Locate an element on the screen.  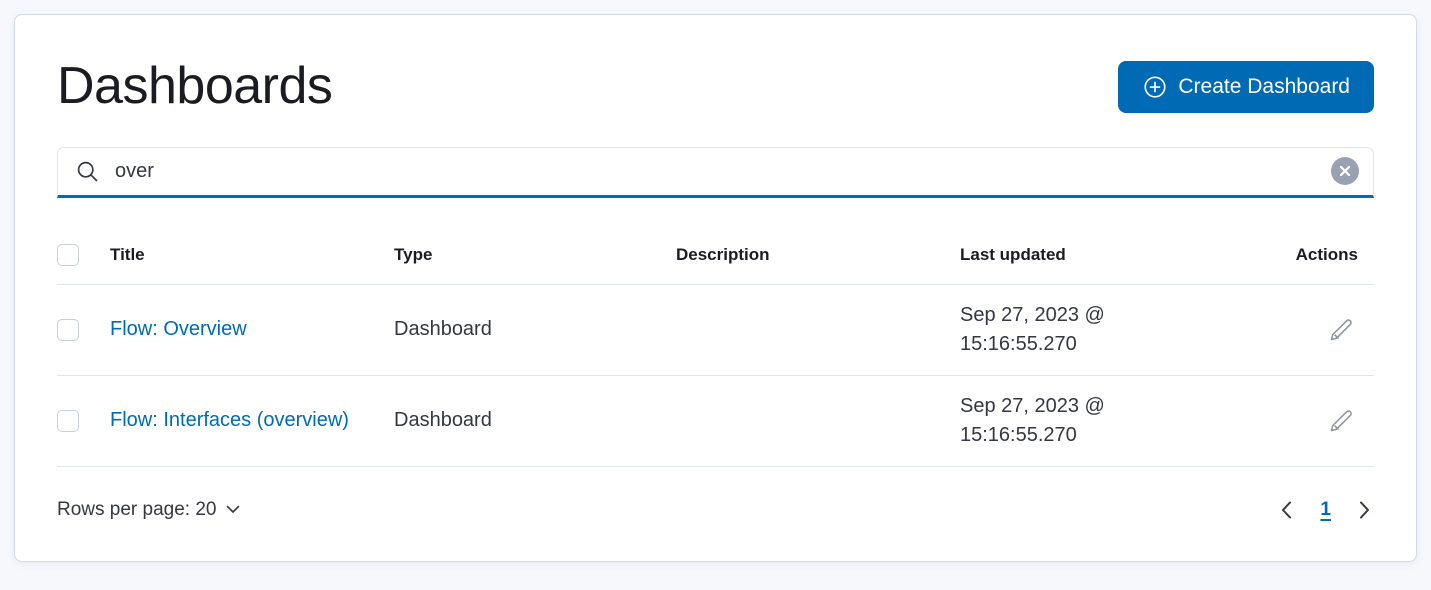
chevron-left-icon is located at coordinates (1286, 510).